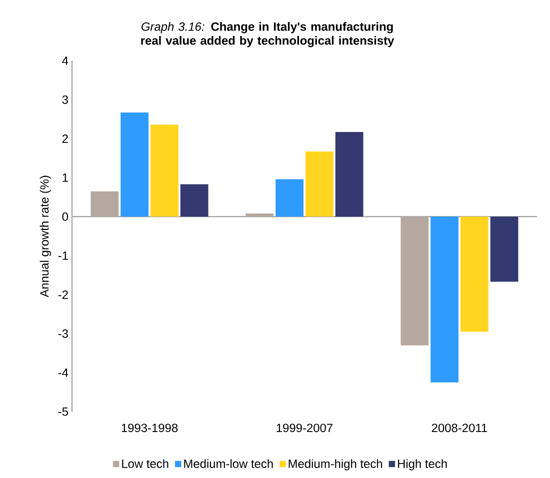 This screenshot has height=478, width=550. I want to click on y-tick-label: -1, so click(63, 256).